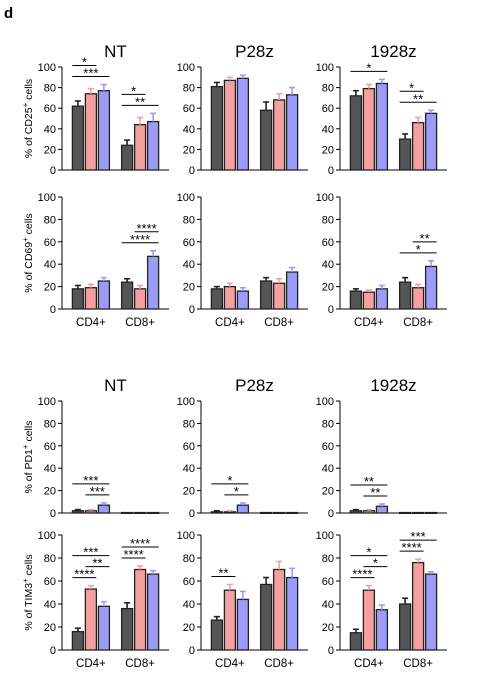 The width and height of the screenshot is (479, 681). What do you see at coordinates (28, 118) in the screenshot?
I see `y-axis-label: % of CD25+ cells` at bounding box center [28, 118].